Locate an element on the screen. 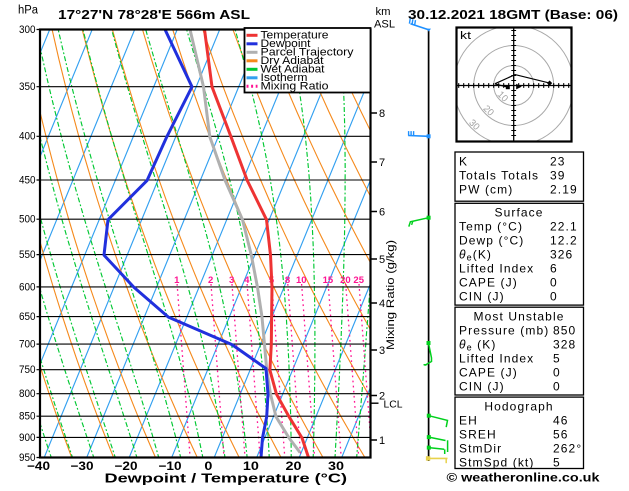  svg-text: 23 is located at coordinates (558, 162).